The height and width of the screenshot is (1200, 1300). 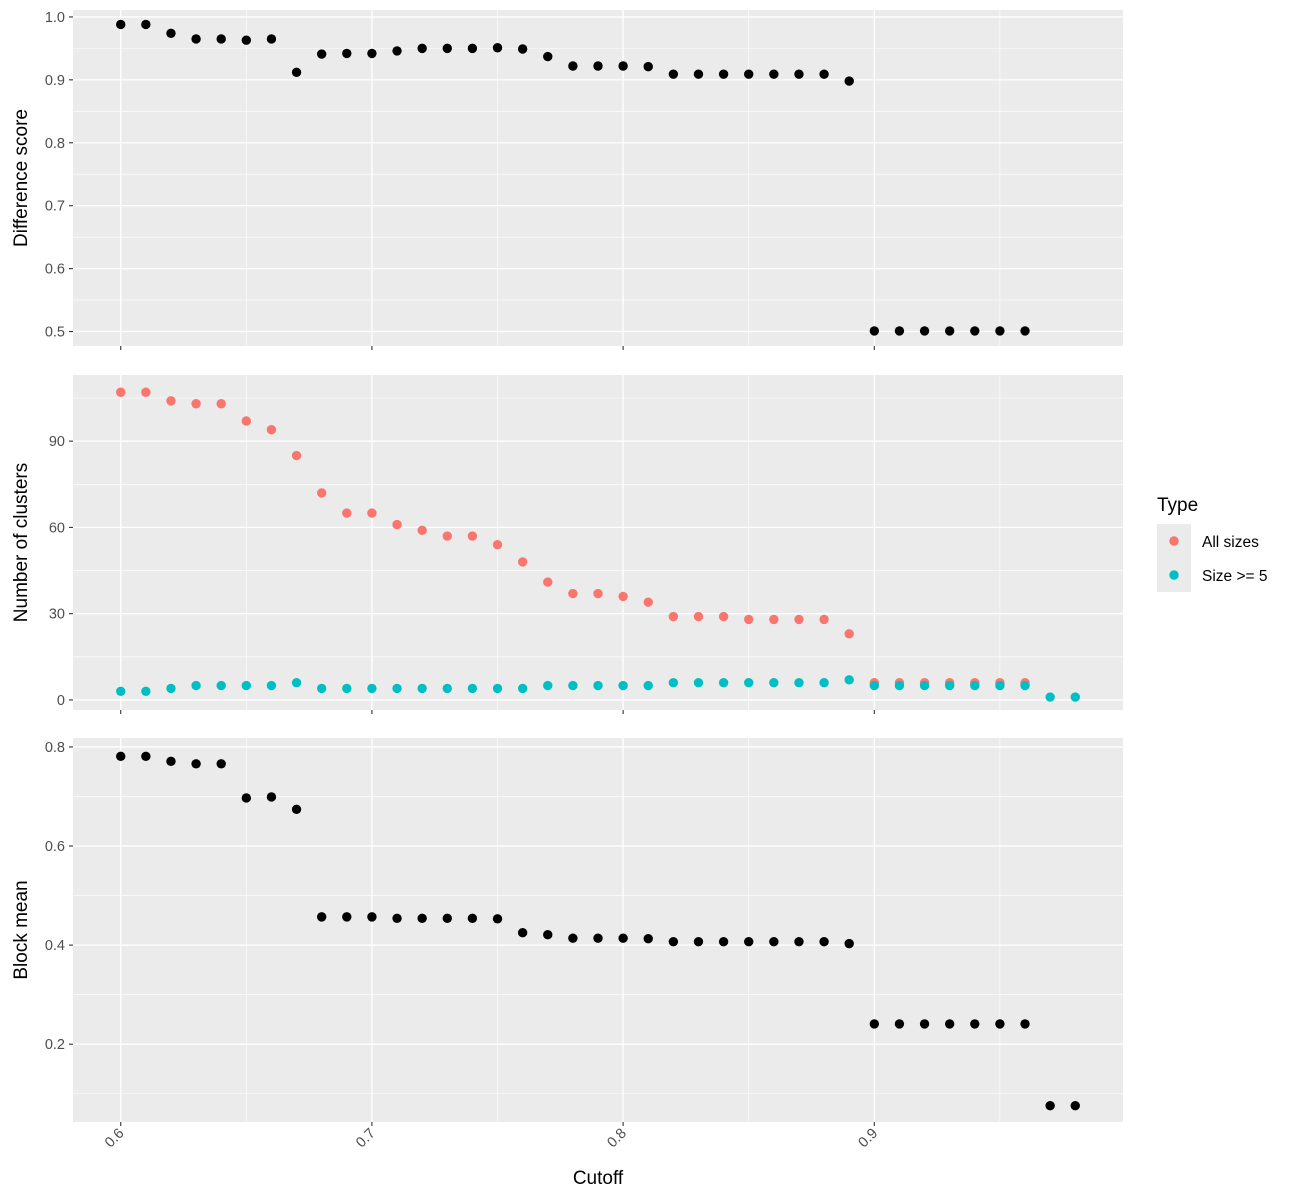 I want to click on legend-title: Type, so click(x=1177, y=505).